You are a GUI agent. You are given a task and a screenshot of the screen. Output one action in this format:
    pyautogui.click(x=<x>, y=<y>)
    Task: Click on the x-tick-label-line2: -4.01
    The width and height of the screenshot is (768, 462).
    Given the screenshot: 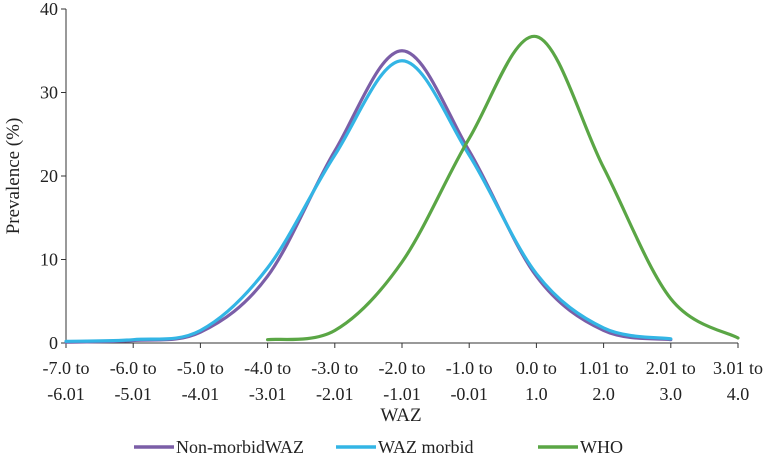 What is the action you would take?
    pyautogui.click(x=201, y=394)
    